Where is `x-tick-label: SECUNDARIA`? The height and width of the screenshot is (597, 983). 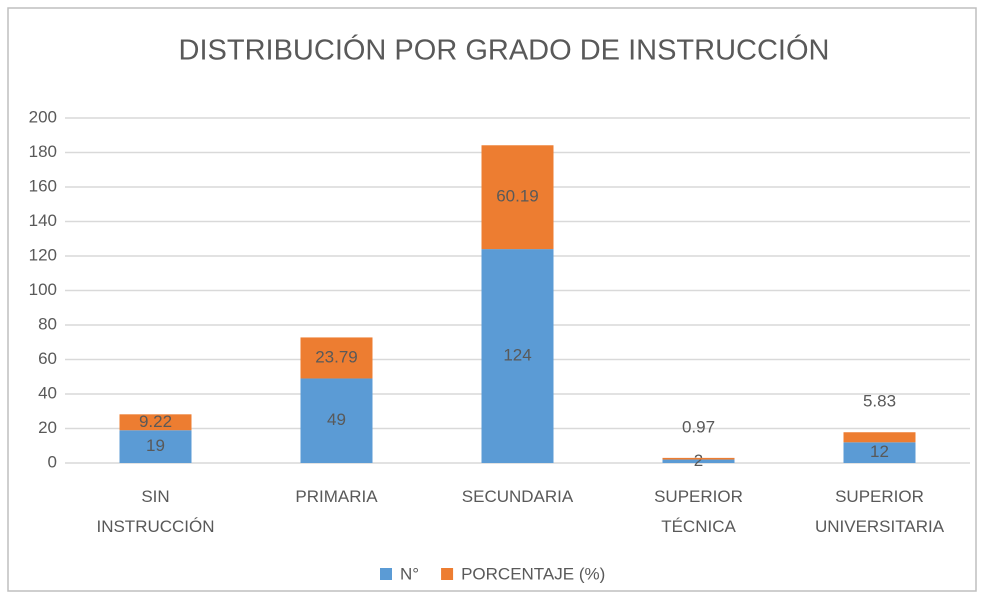 x-tick-label: SECUNDARIA is located at coordinates (518, 496).